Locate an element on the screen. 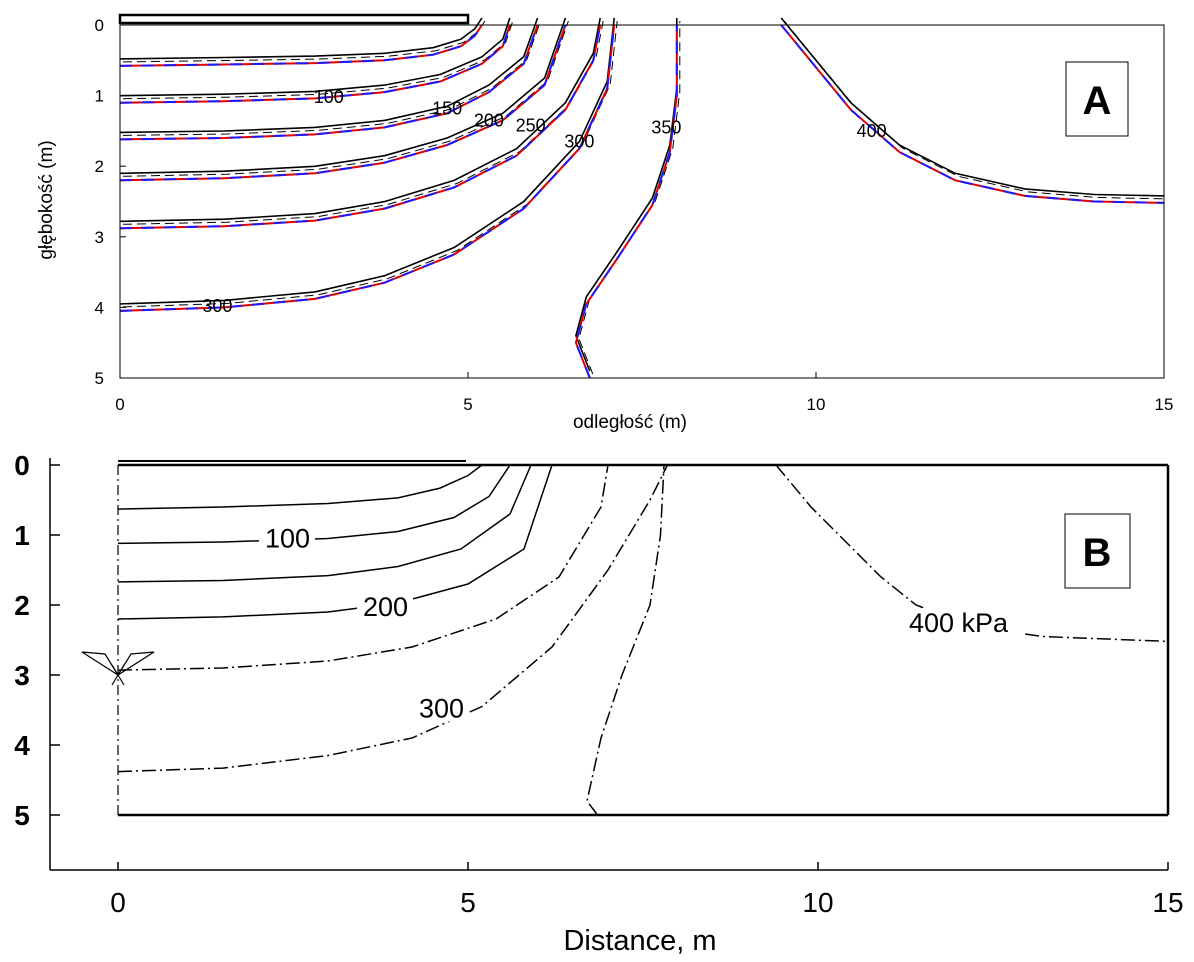  panel-a-y-tick-label: 4 is located at coordinates (99, 307).